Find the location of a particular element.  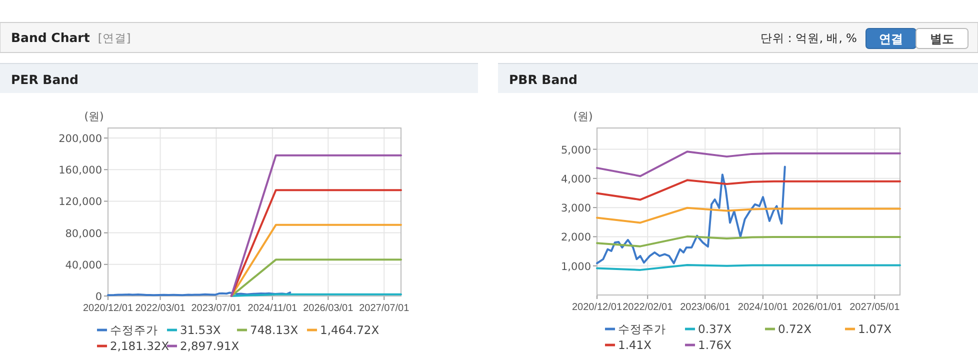

legend-label: 1.76X is located at coordinates (715, 345).